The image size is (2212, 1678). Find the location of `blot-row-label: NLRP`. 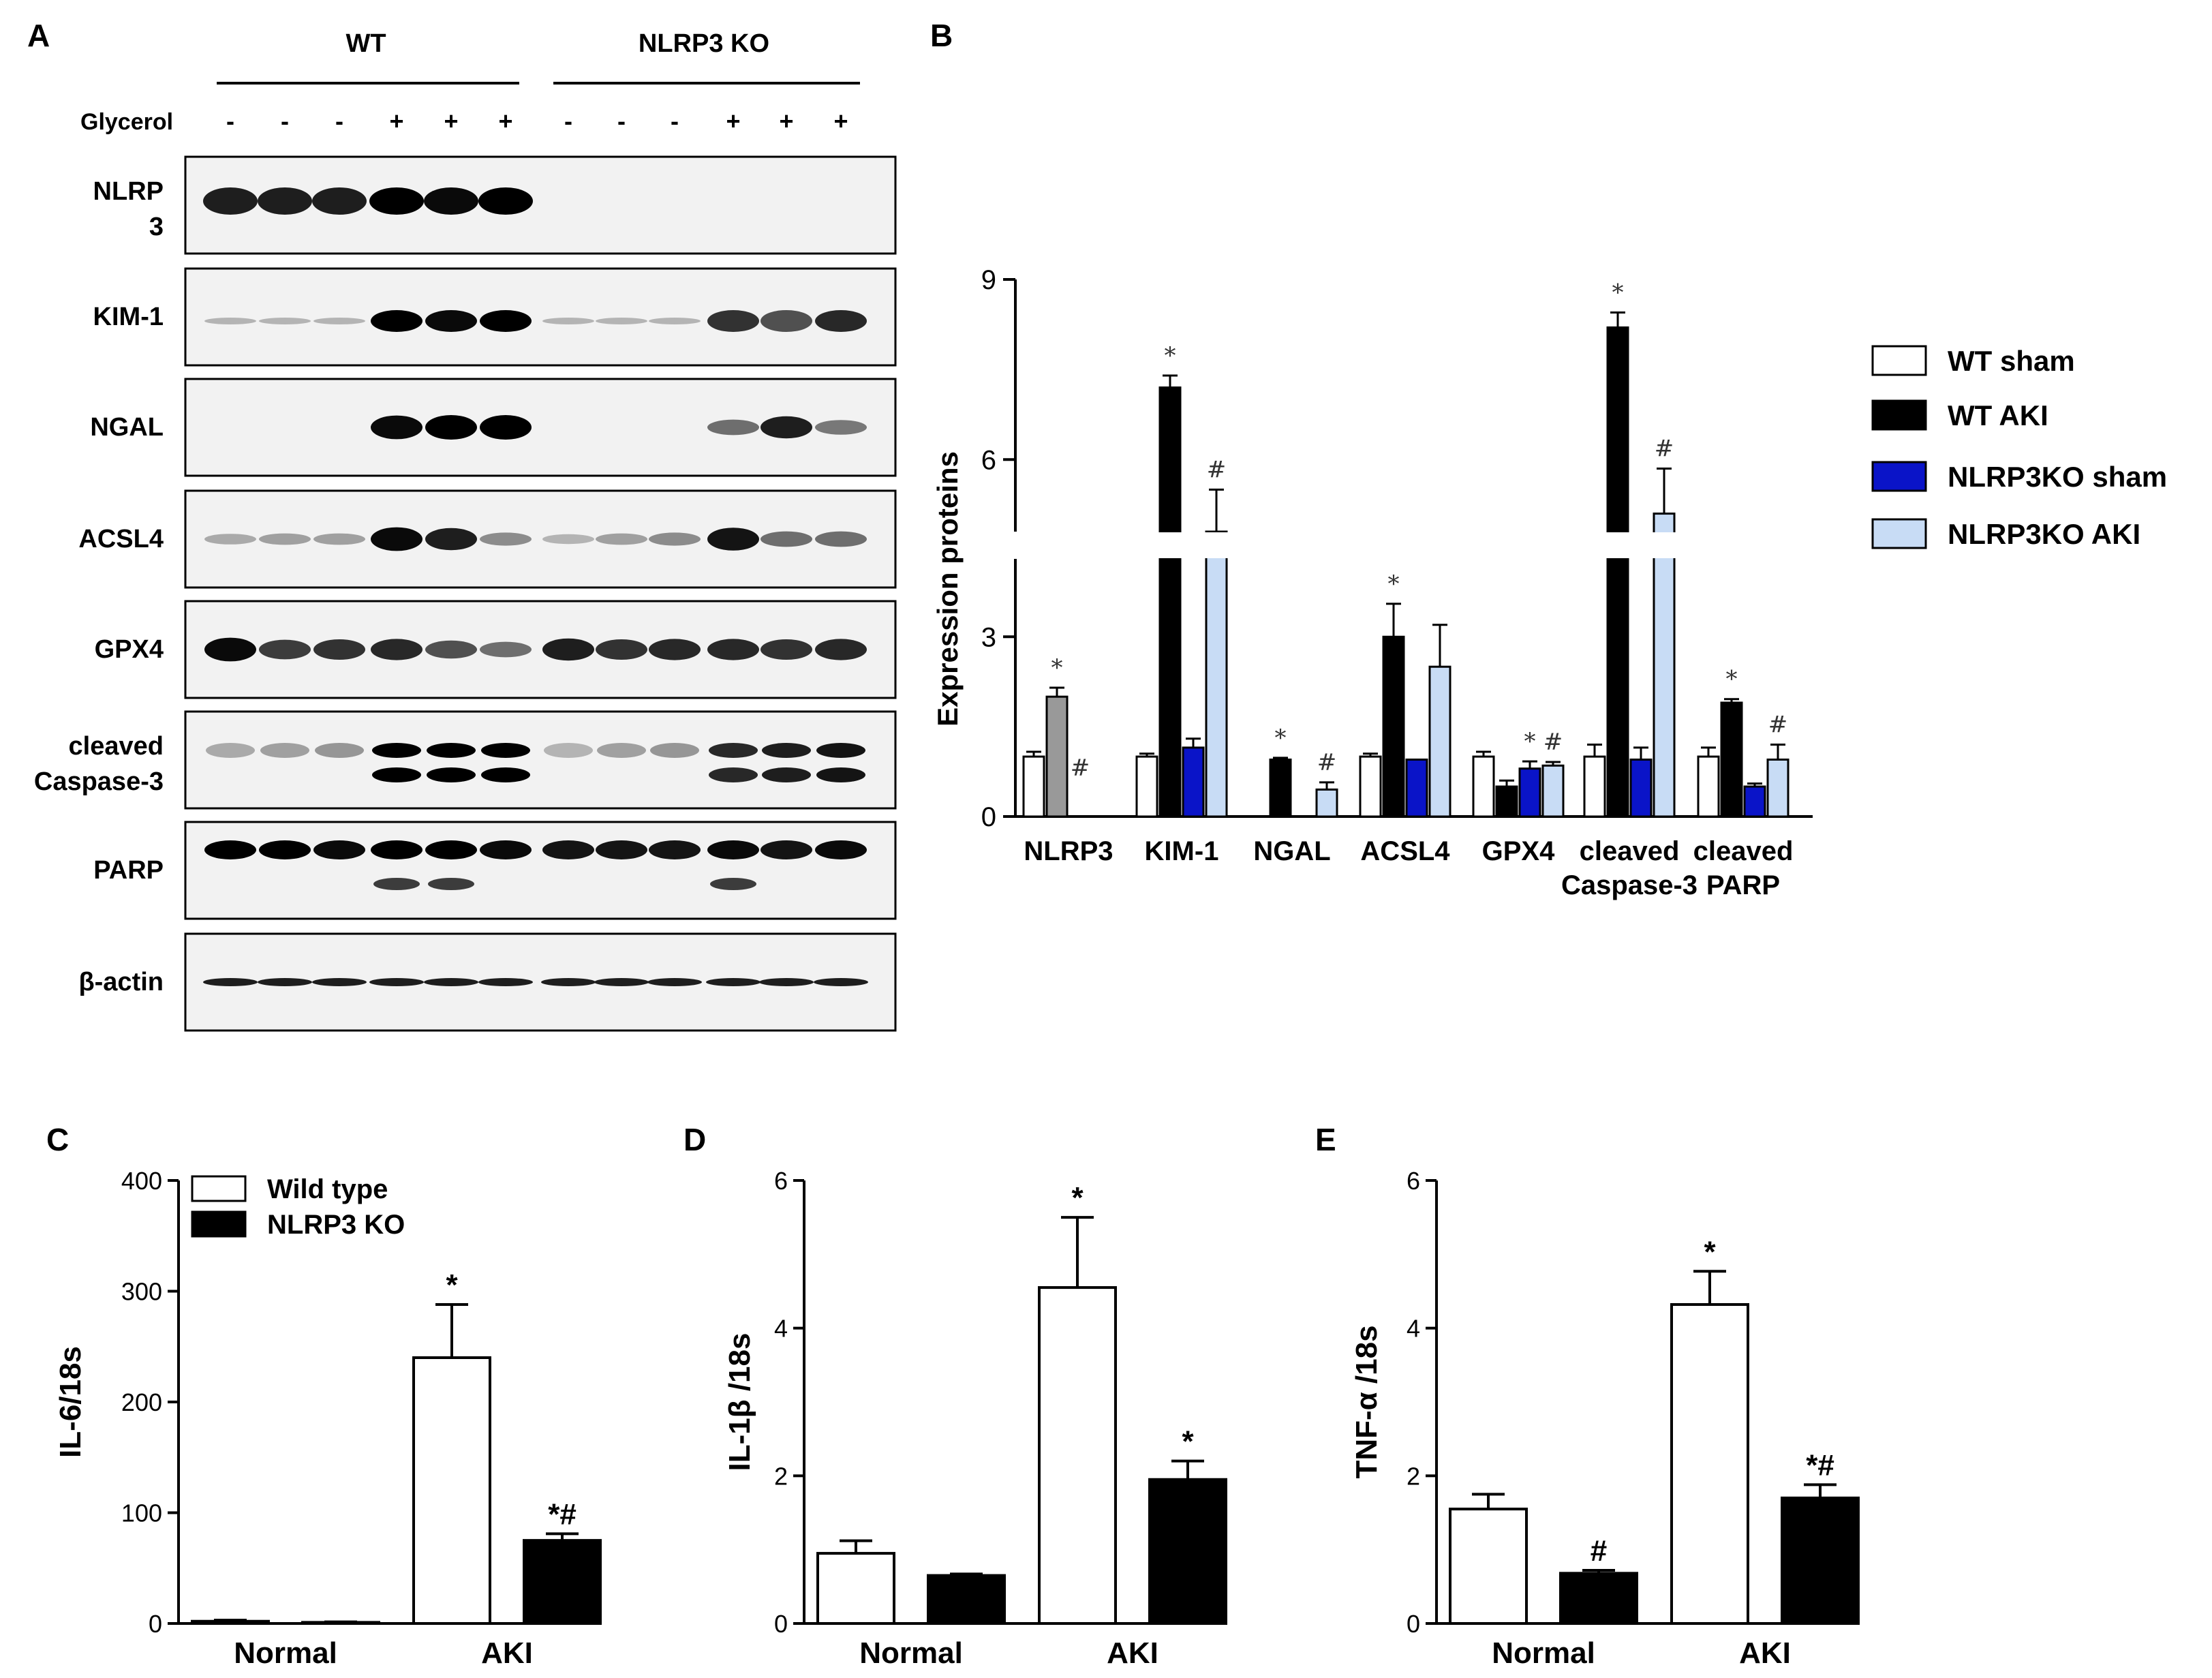

blot-row-label: NLRP is located at coordinates (128, 191).